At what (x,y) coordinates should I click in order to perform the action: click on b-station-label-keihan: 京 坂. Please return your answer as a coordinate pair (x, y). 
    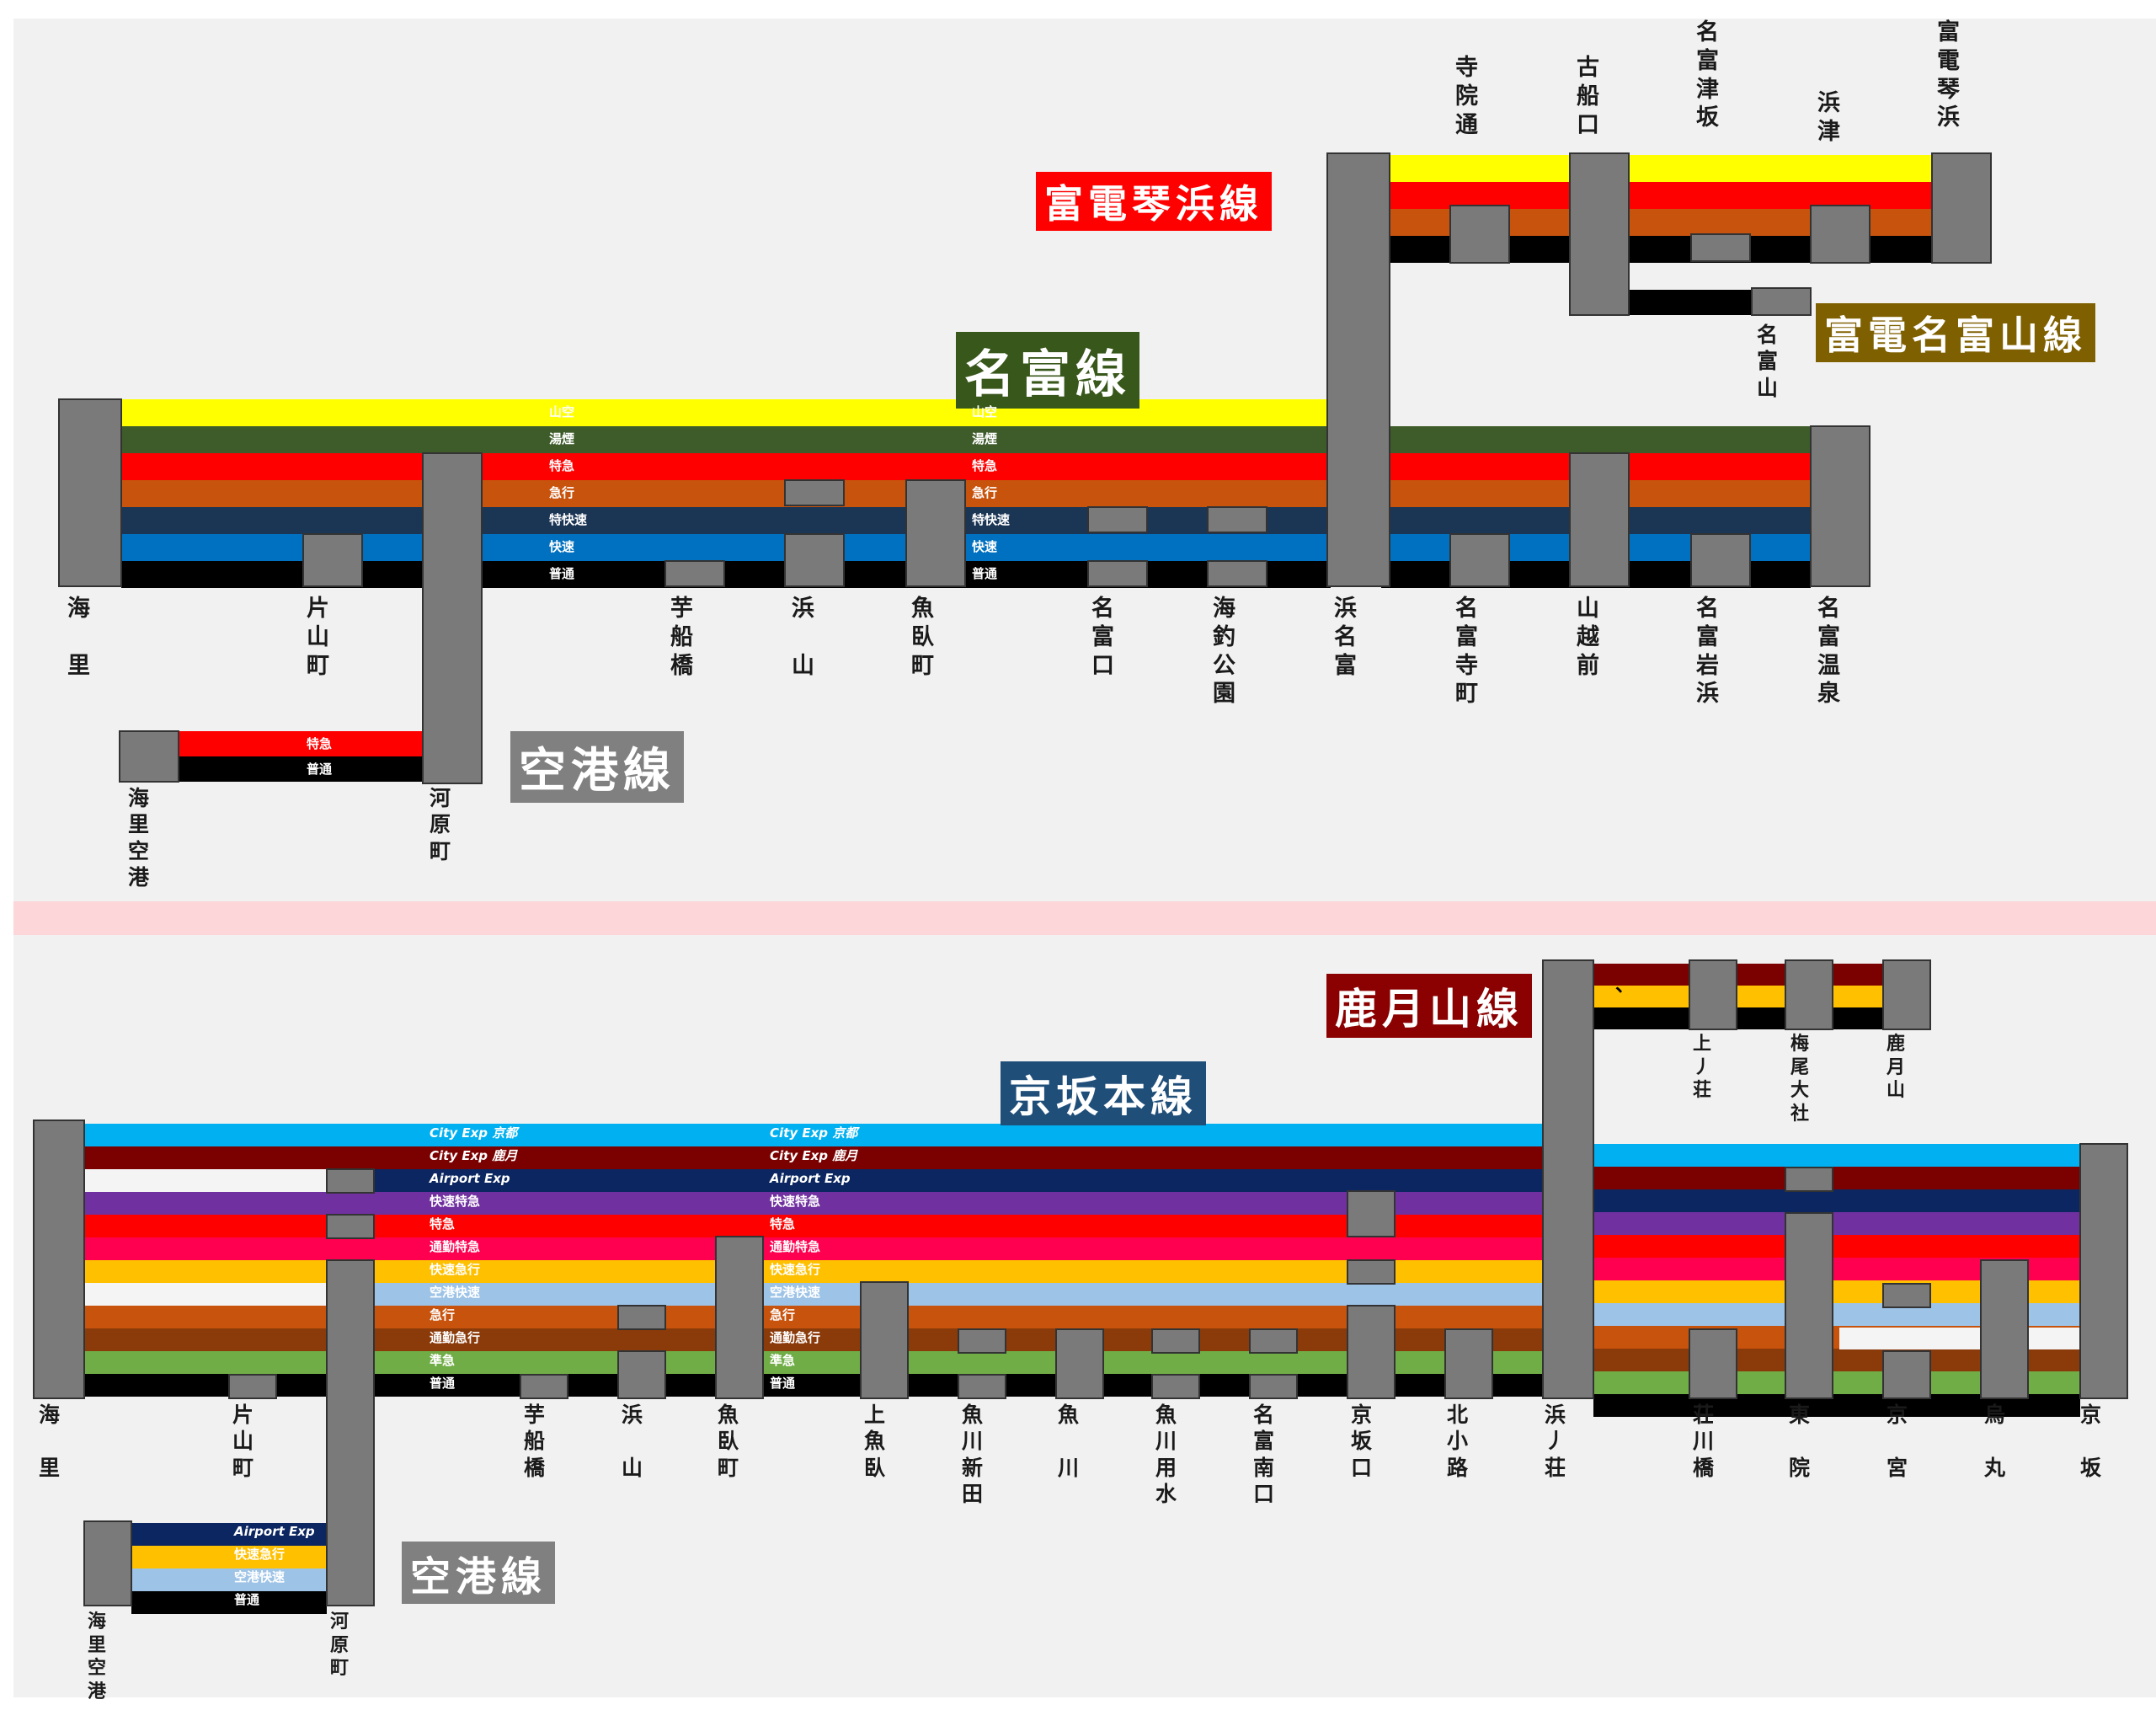
    Looking at the image, I should click on (2091, 1441).